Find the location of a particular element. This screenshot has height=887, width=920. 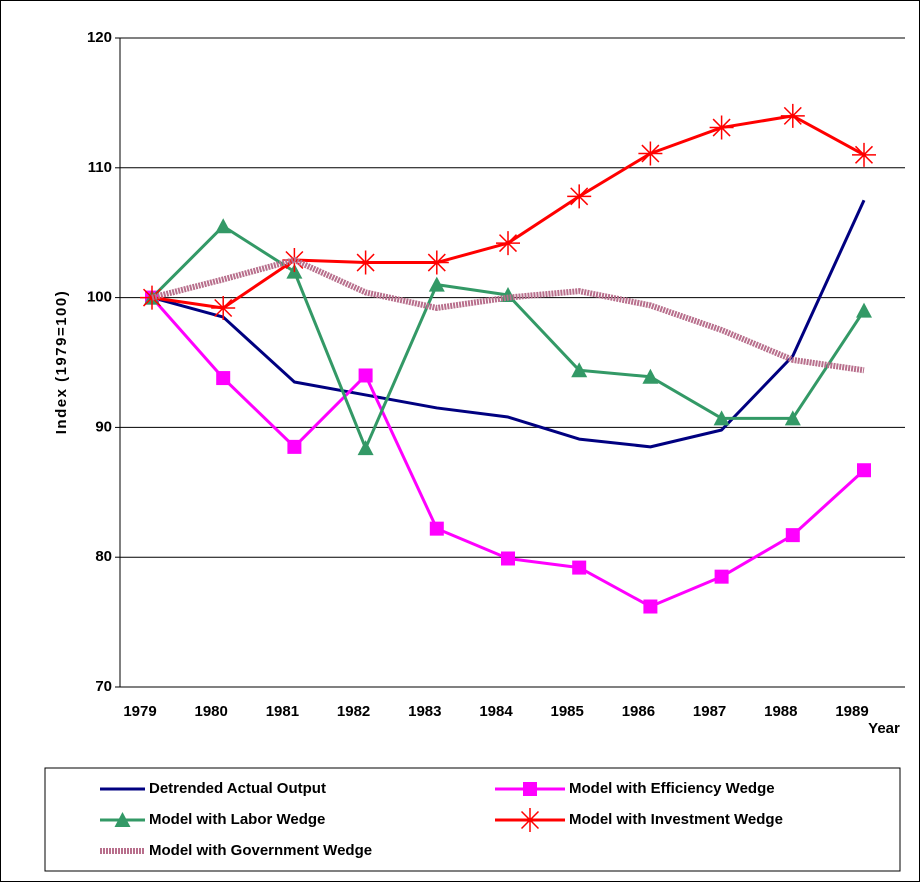

x-tick-label: 1988 is located at coordinates (780, 711).